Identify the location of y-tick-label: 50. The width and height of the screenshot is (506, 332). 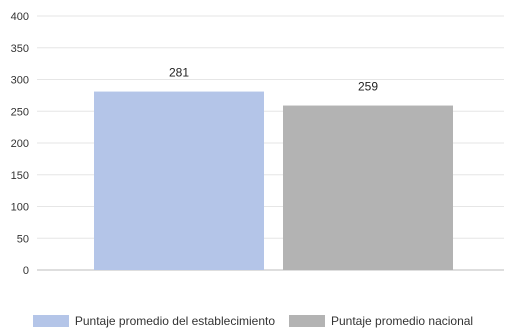
(23, 239).